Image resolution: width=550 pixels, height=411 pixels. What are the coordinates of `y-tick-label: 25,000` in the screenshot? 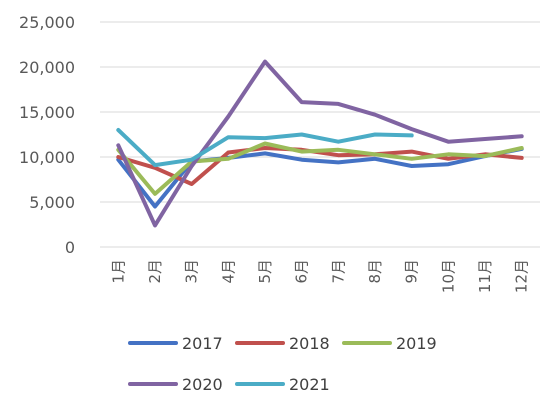 It's located at (47, 22).